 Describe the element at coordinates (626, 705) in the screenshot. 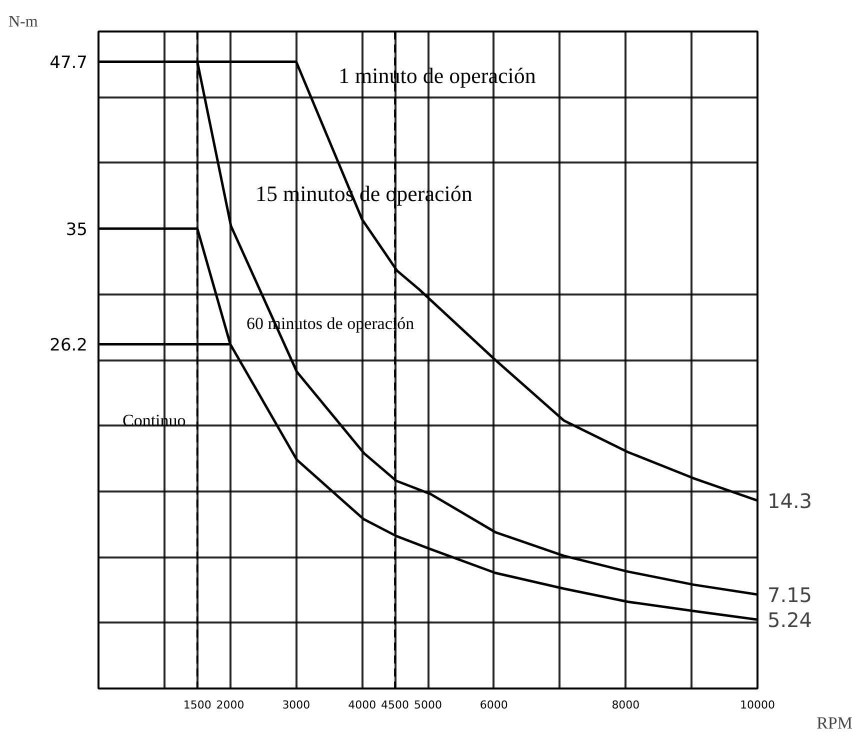

I see `x-tick-label: 8000` at that location.